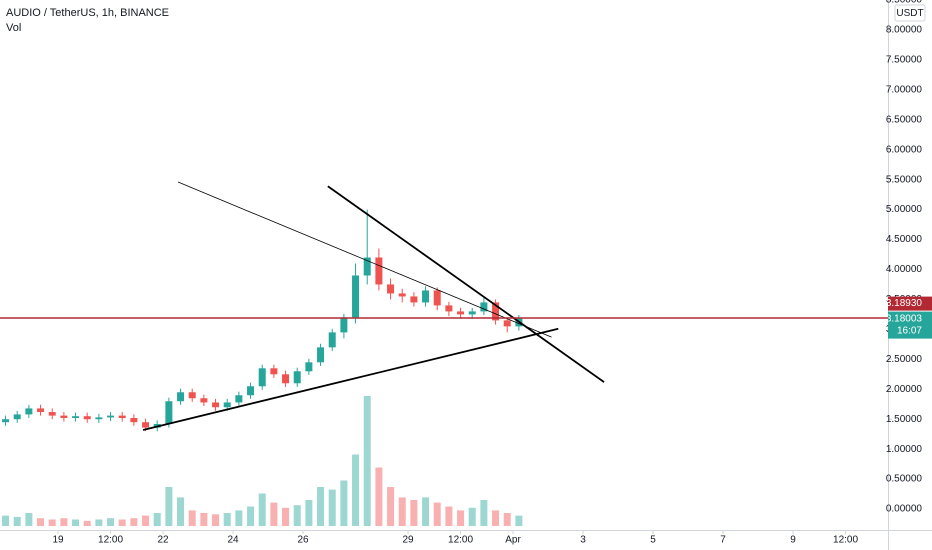 Image resolution: width=932 pixels, height=550 pixels. I want to click on y-tick-label: 2.50000, so click(904, 359).